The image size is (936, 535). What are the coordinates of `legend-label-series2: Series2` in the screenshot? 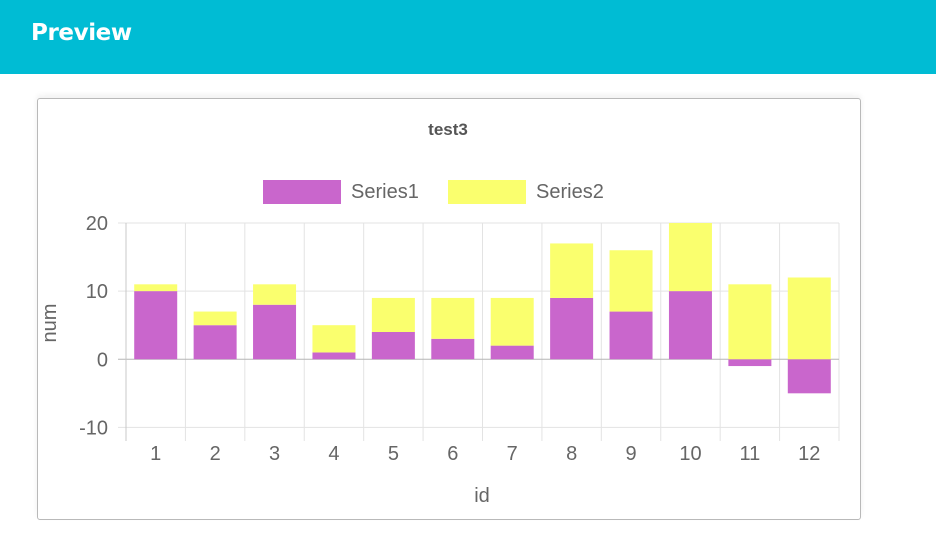 It's located at (570, 192).